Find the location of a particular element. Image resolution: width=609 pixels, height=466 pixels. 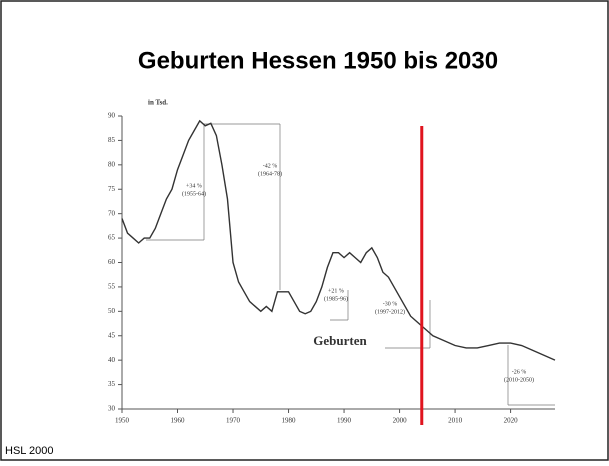

series-label: Geburten is located at coordinates (340, 340).